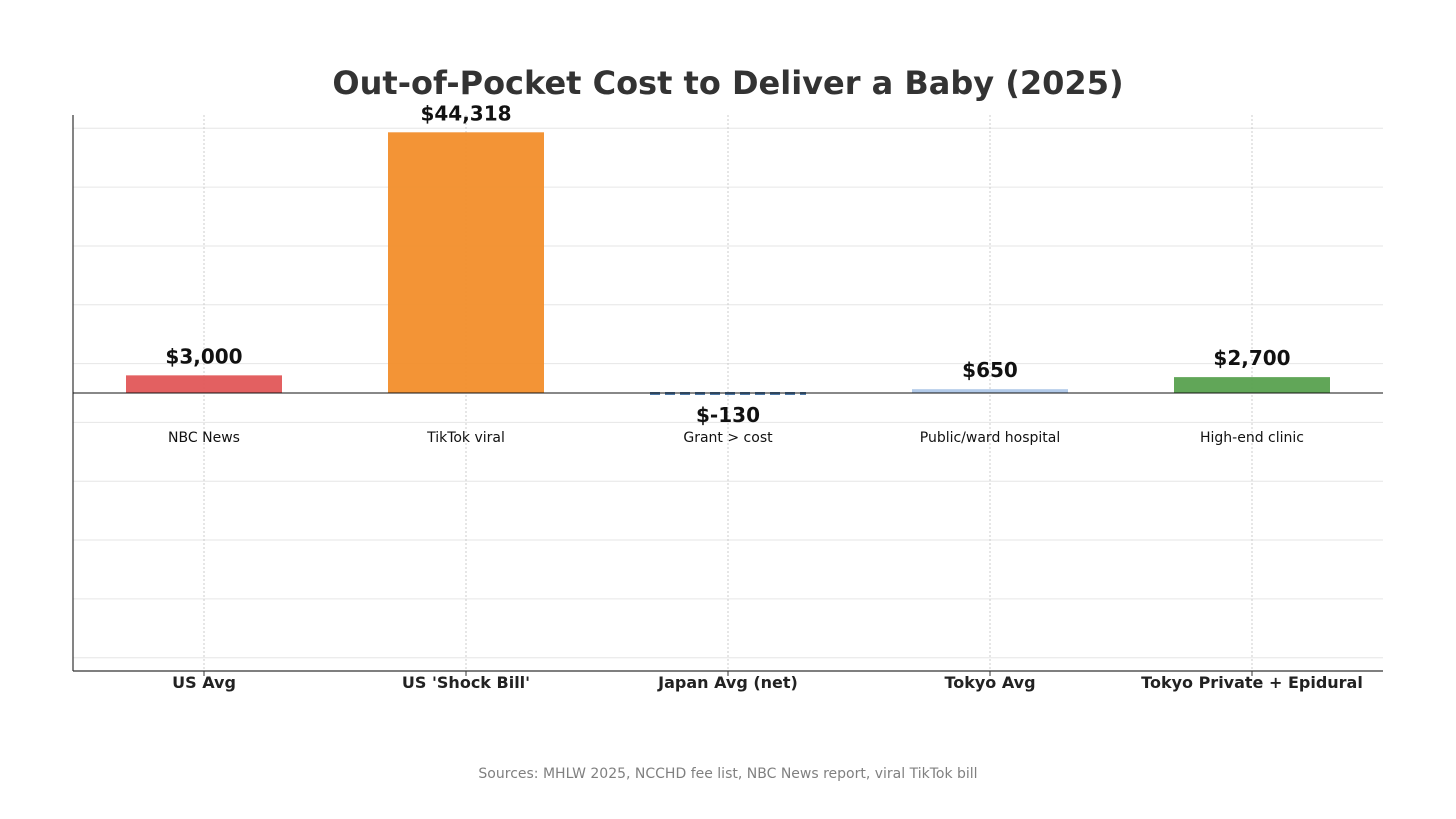 Image resolution: width=1456 pixels, height=819 pixels. What do you see at coordinates (1252, 438) in the screenshot?
I see `bar-annotation: High-end clinic` at bounding box center [1252, 438].